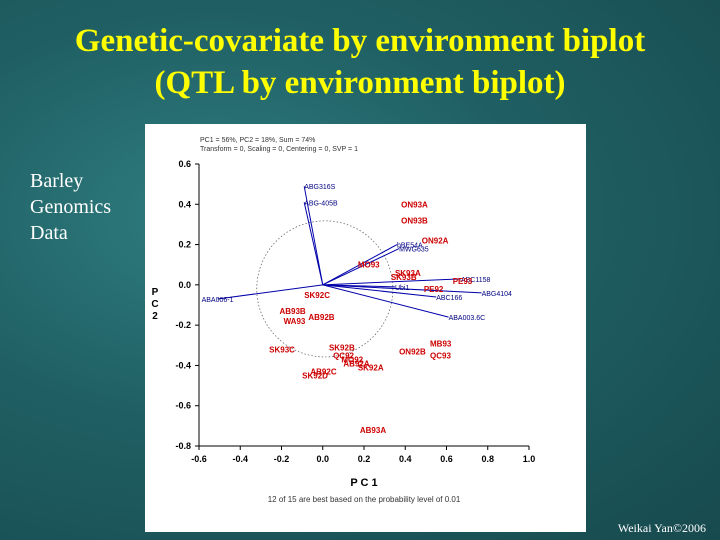 This screenshot has width=720, height=540. I want to click on marker-label: ABC166, so click(449, 298).